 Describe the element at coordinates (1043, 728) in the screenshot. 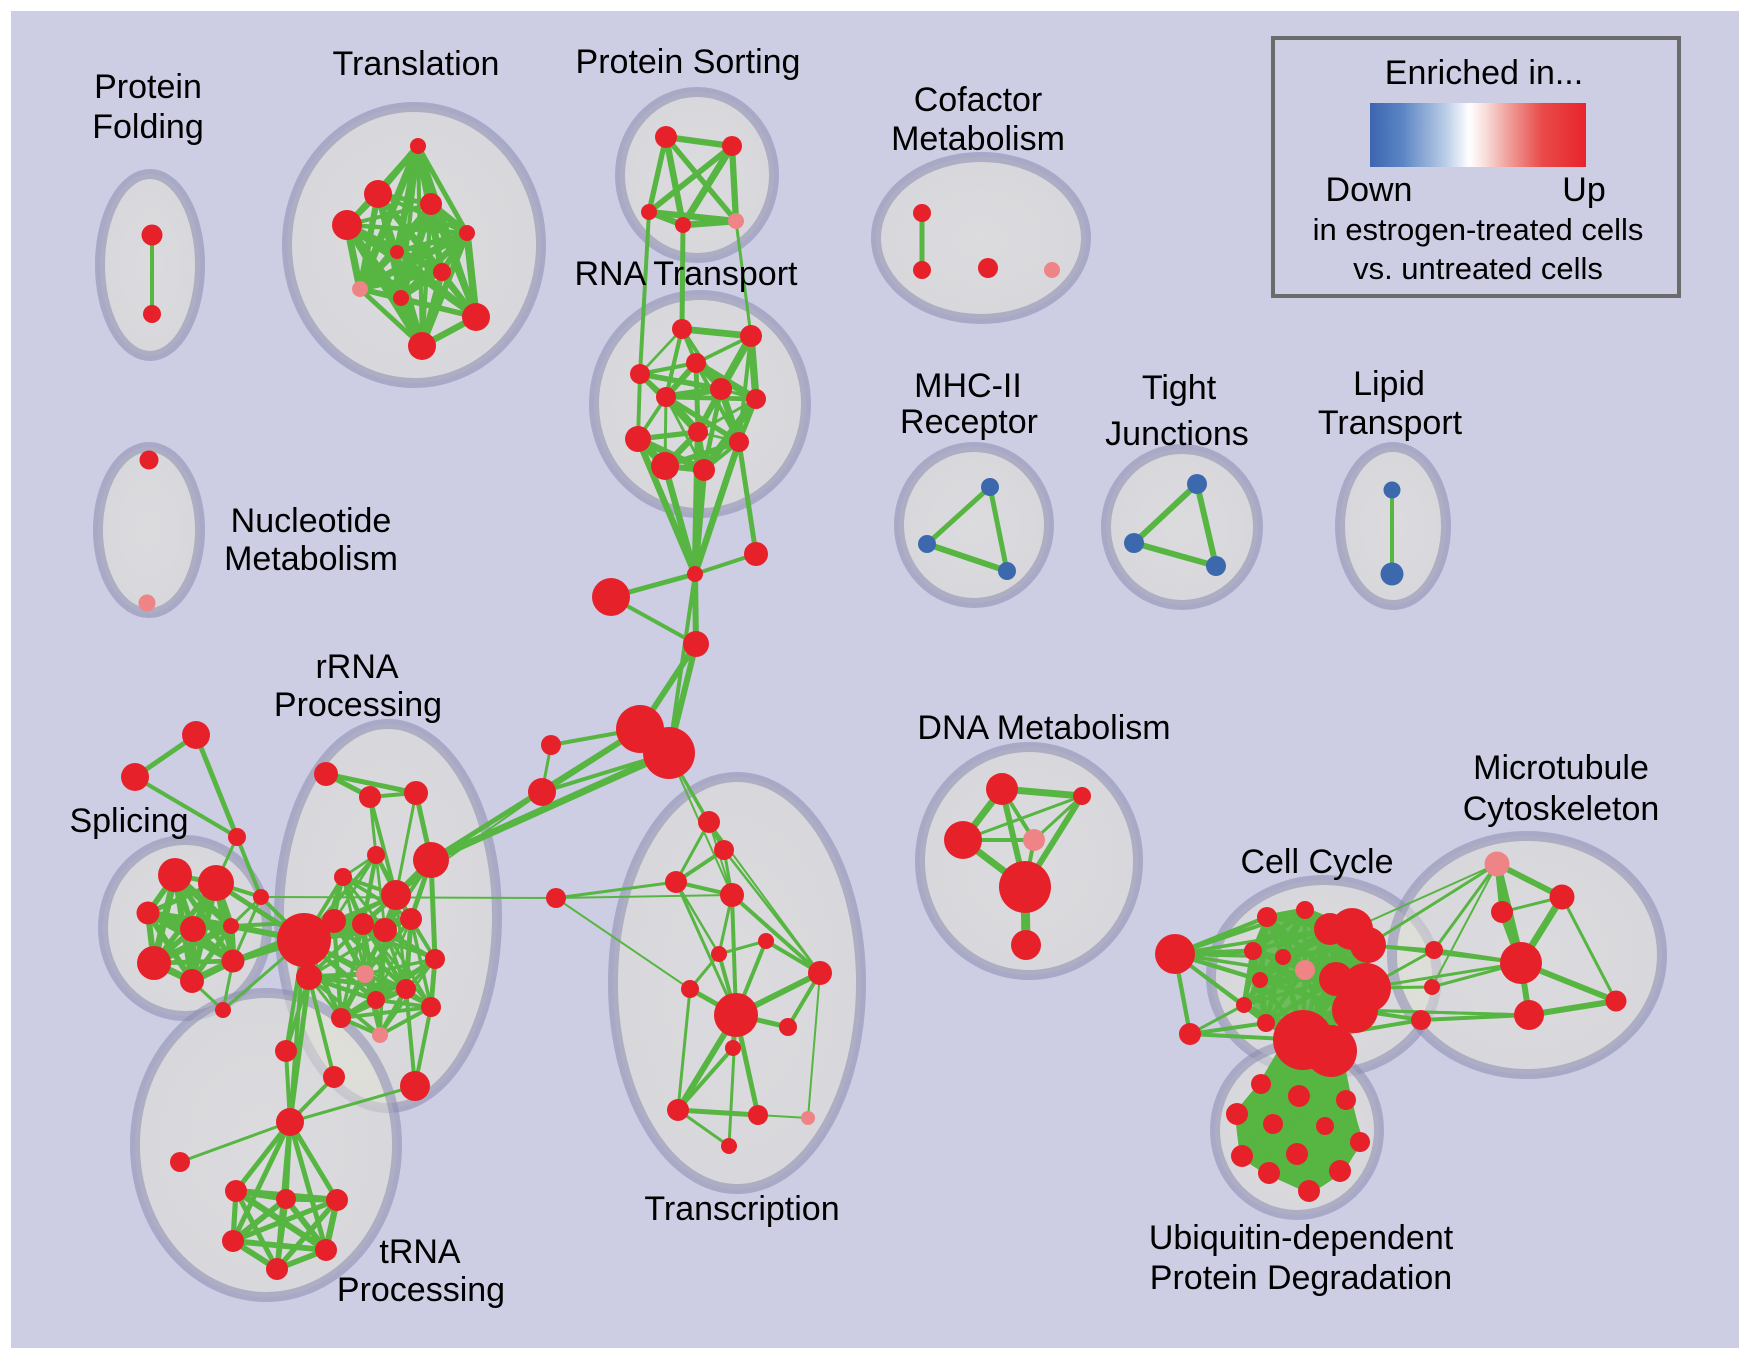

I see `svg-text: DNA Metabolism` at that location.